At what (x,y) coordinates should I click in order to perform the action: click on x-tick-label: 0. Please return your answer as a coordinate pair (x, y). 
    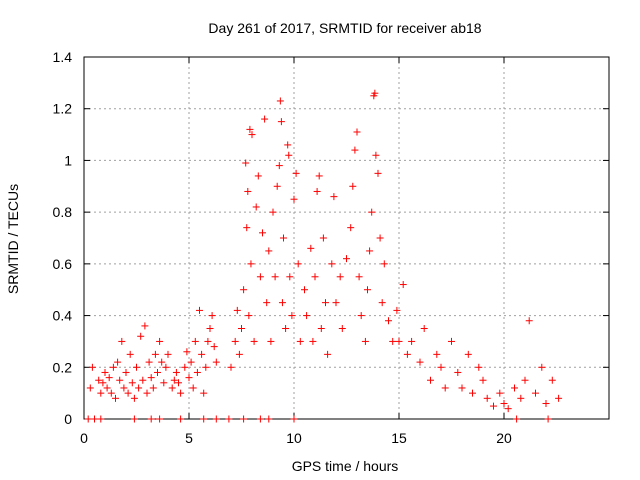
    Looking at the image, I should click on (84, 438).